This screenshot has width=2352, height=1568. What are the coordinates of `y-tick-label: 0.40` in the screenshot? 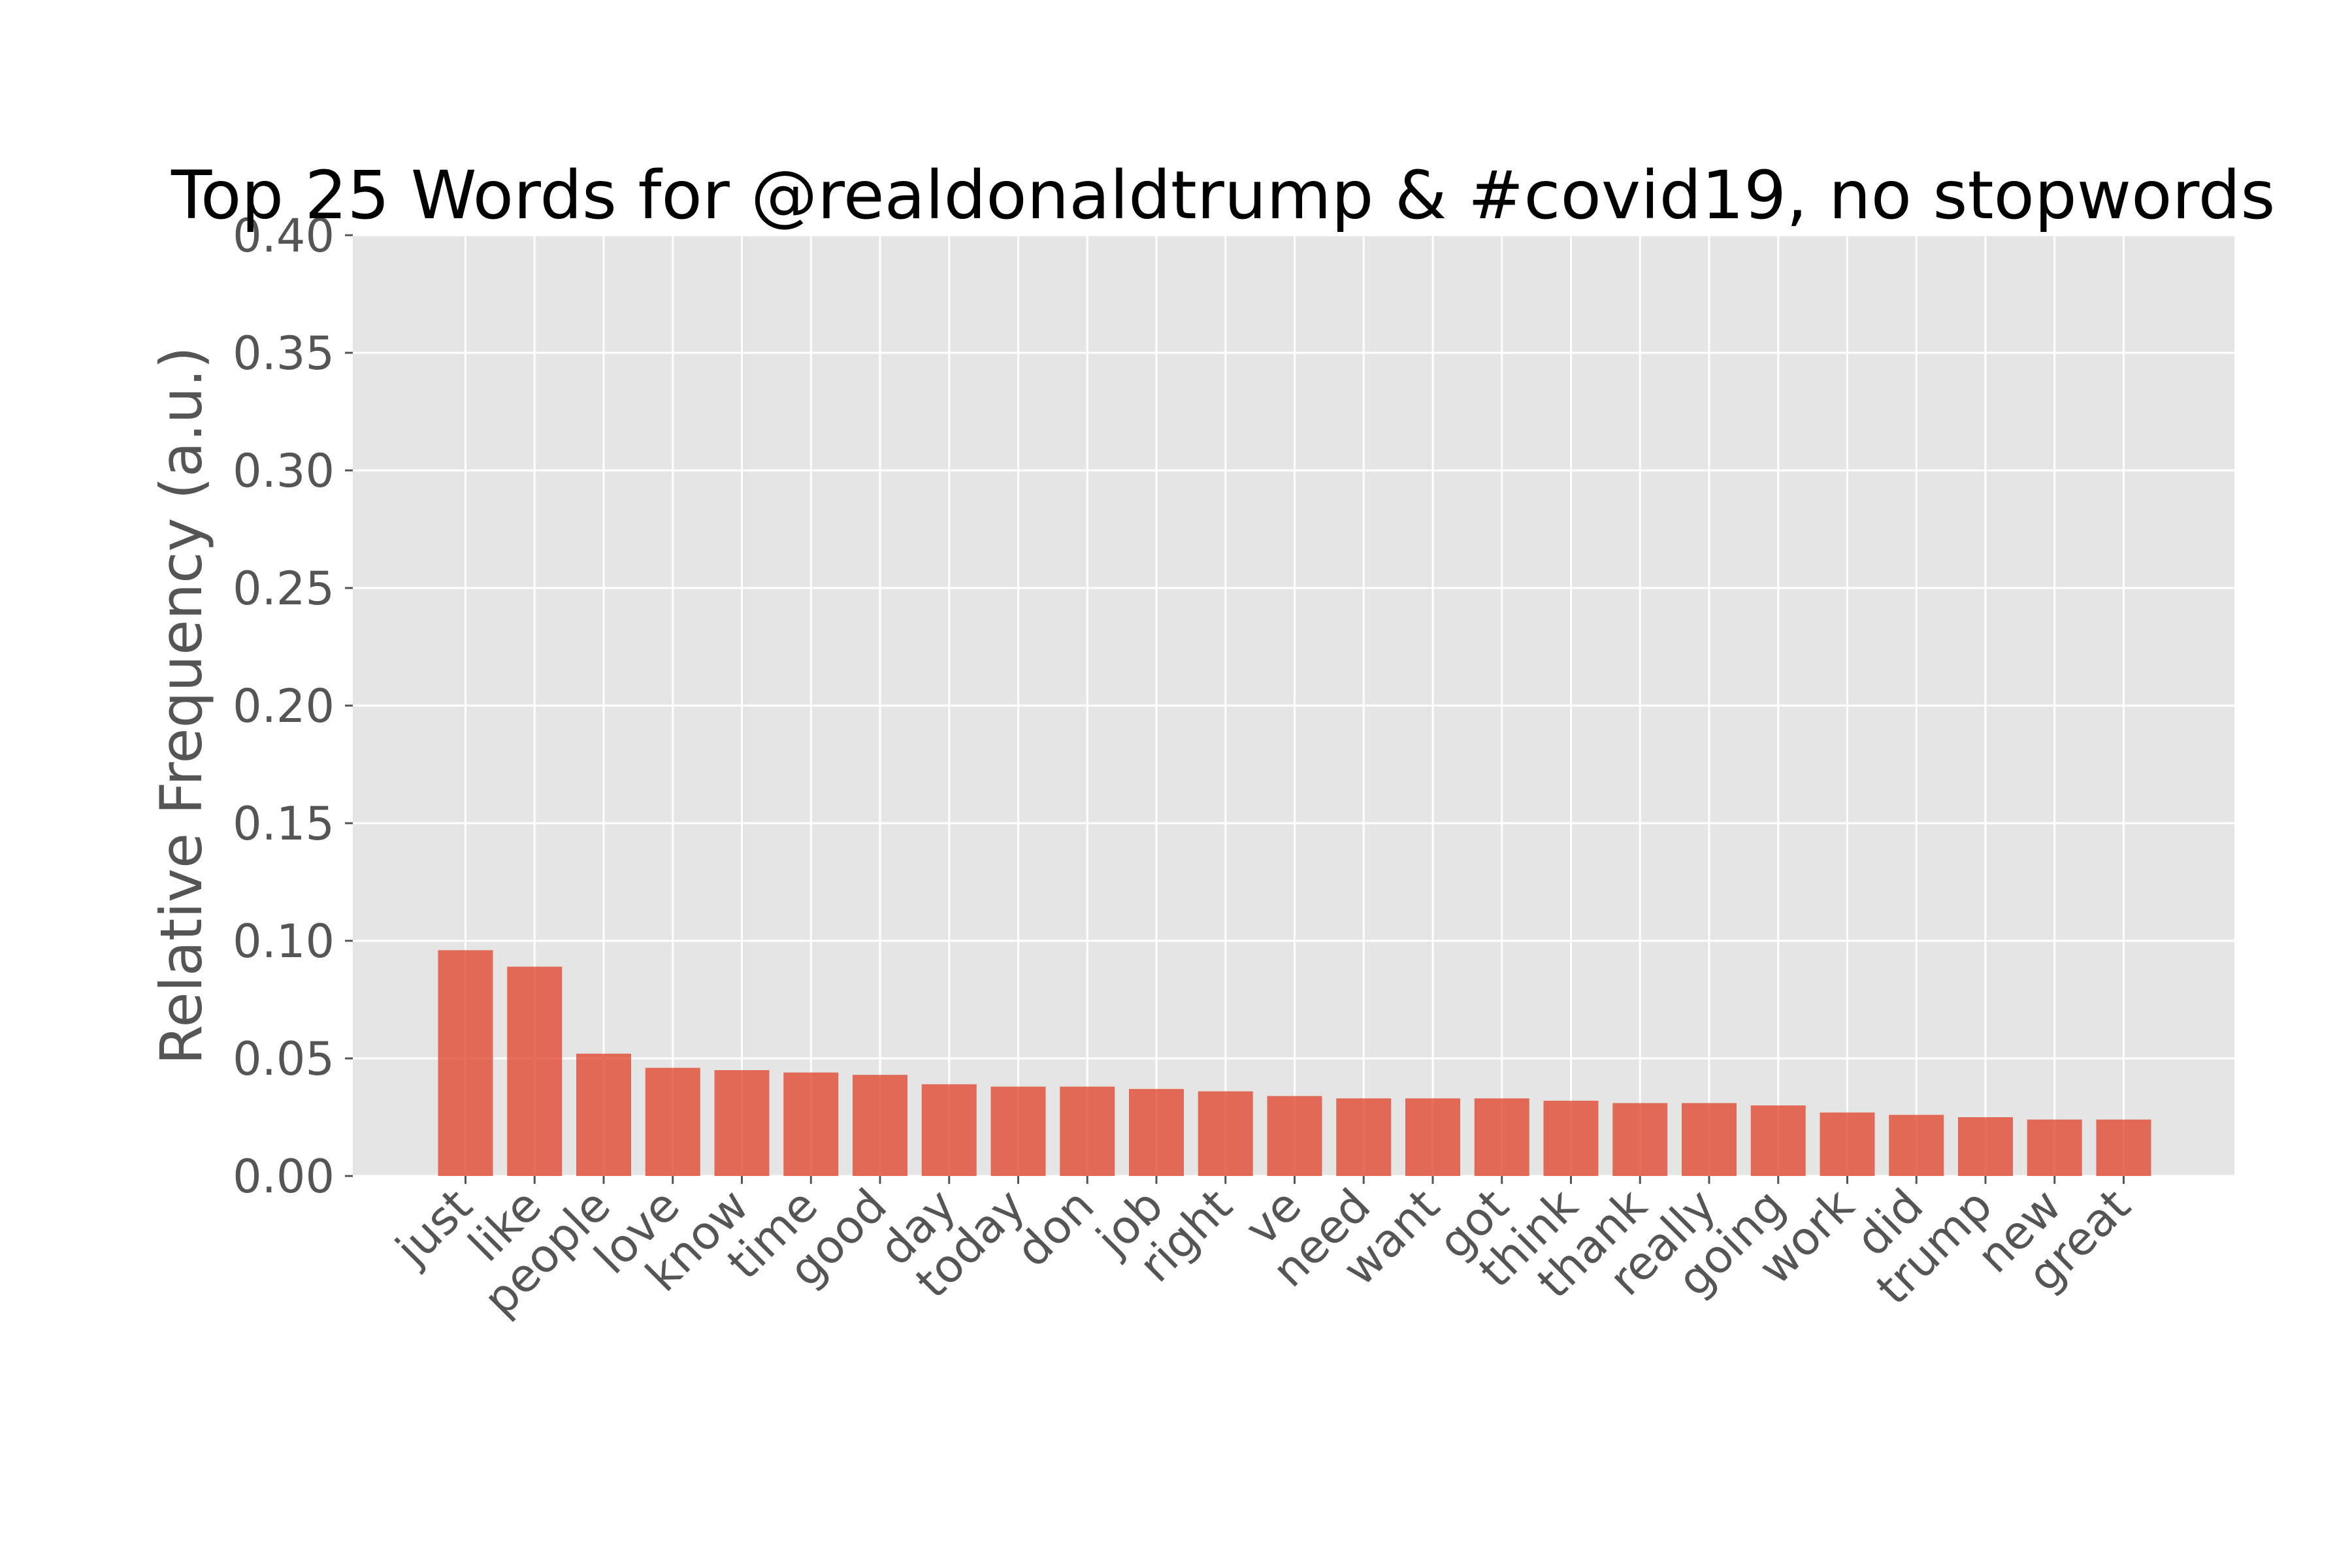 It's located at (284, 236).